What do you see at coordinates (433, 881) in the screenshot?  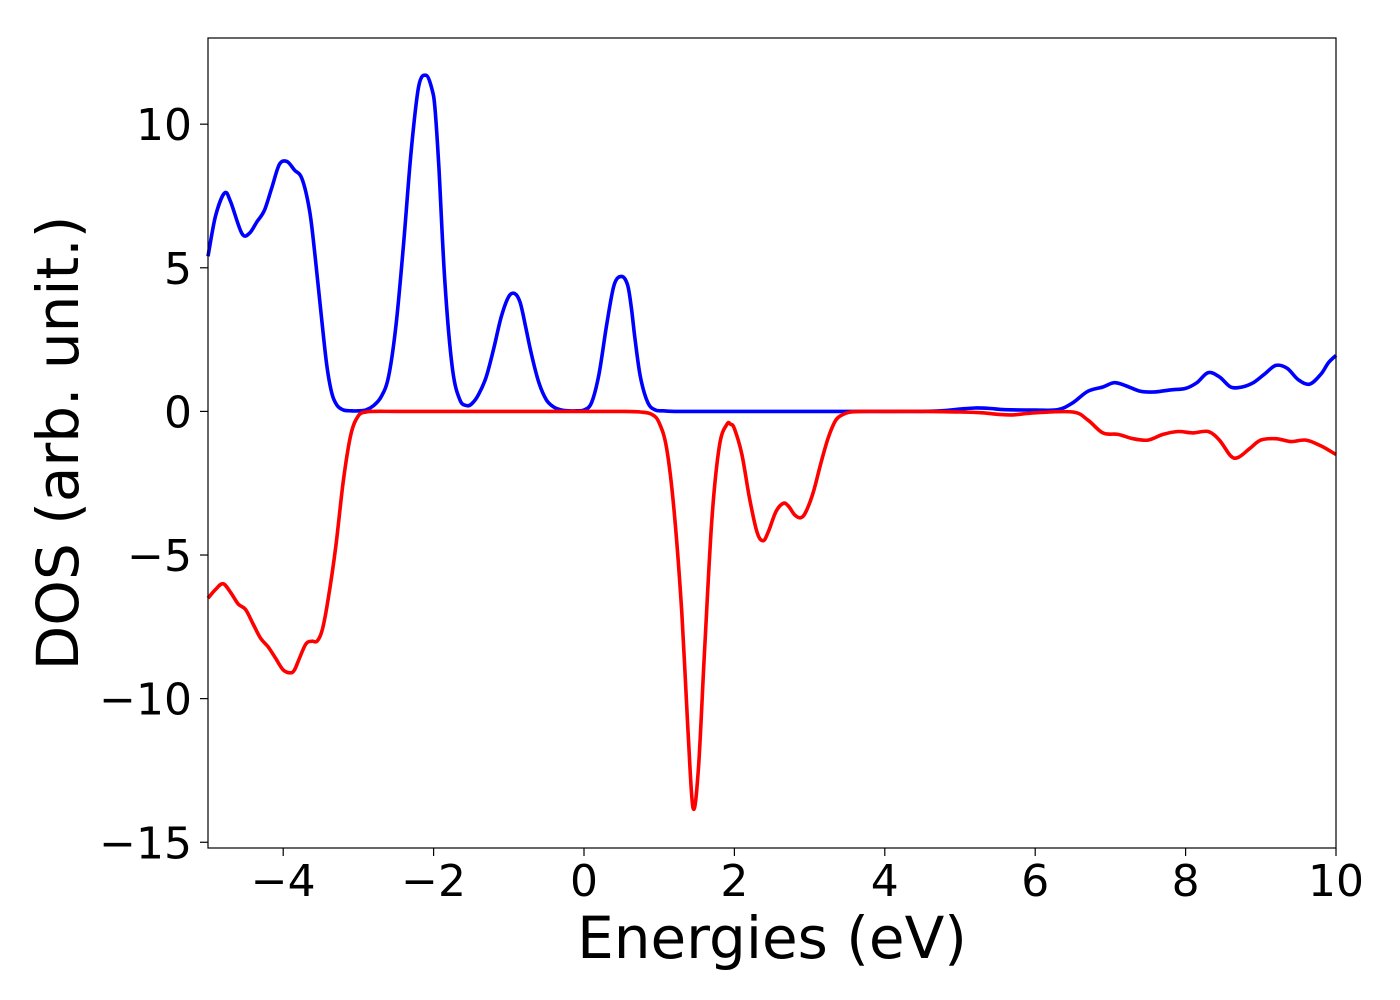 I see `x-tick-label: −2` at bounding box center [433, 881].